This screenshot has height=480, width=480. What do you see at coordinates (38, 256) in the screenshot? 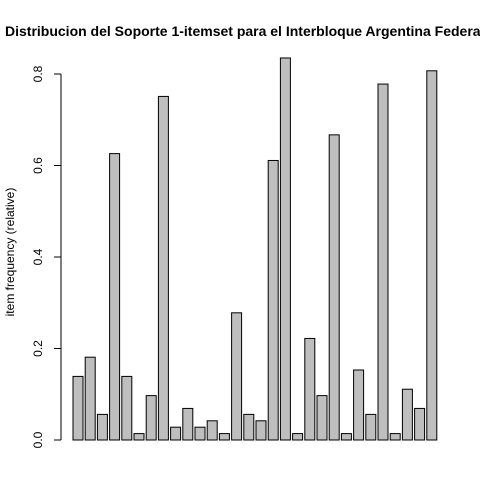
I see `y-tick-label: 0.4` at bounding box center [38, 256].